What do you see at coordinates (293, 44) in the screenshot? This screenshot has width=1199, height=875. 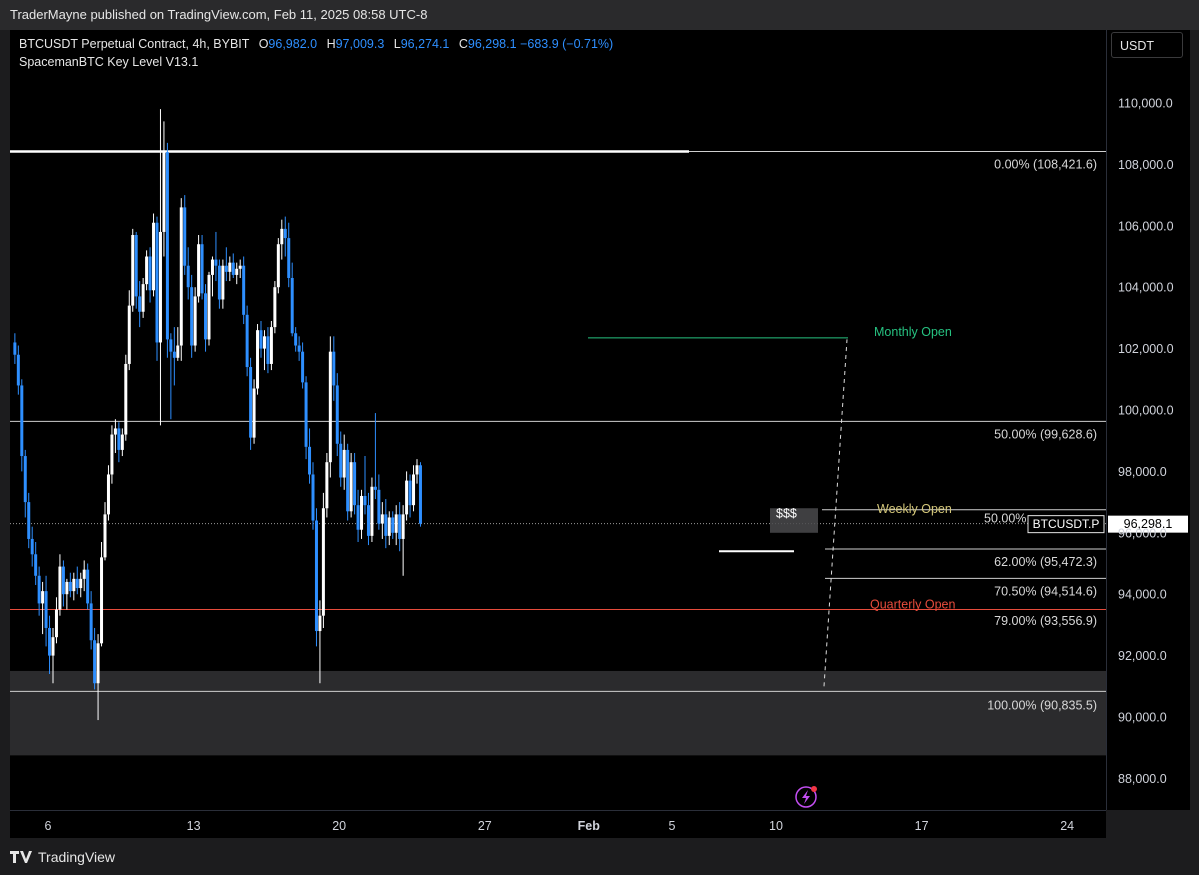 I see `open-value: 96,982.0` at bounding box center [293, 44].